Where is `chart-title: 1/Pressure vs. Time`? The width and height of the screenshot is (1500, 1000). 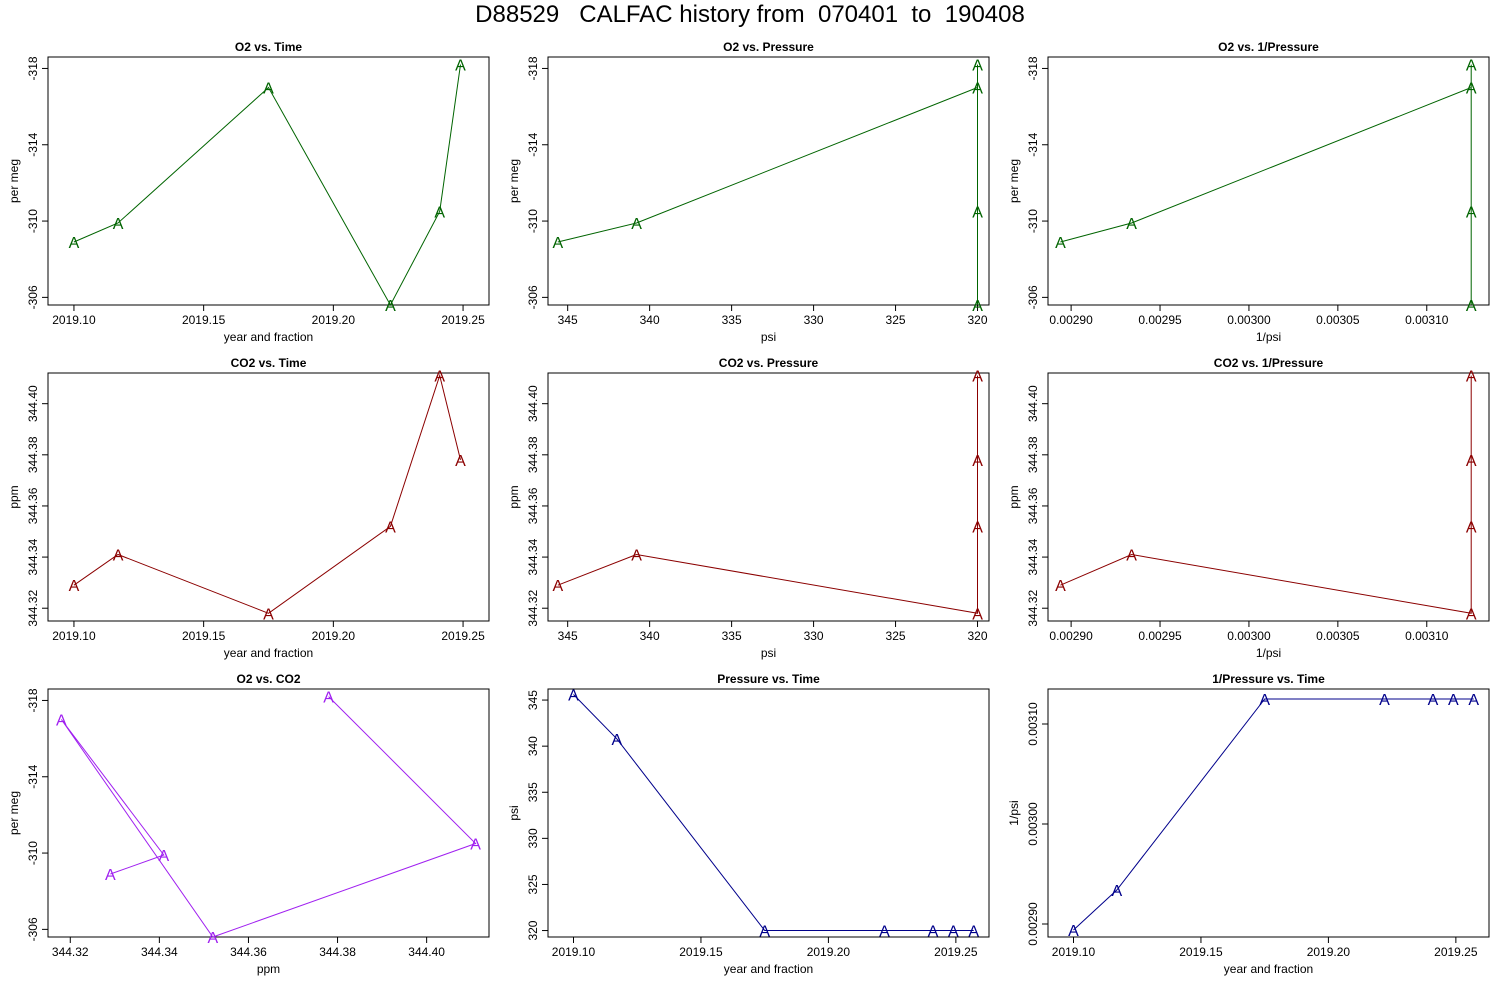
chart-title: 1/Pressure vs. Time is located at coordinates (1268, 679).